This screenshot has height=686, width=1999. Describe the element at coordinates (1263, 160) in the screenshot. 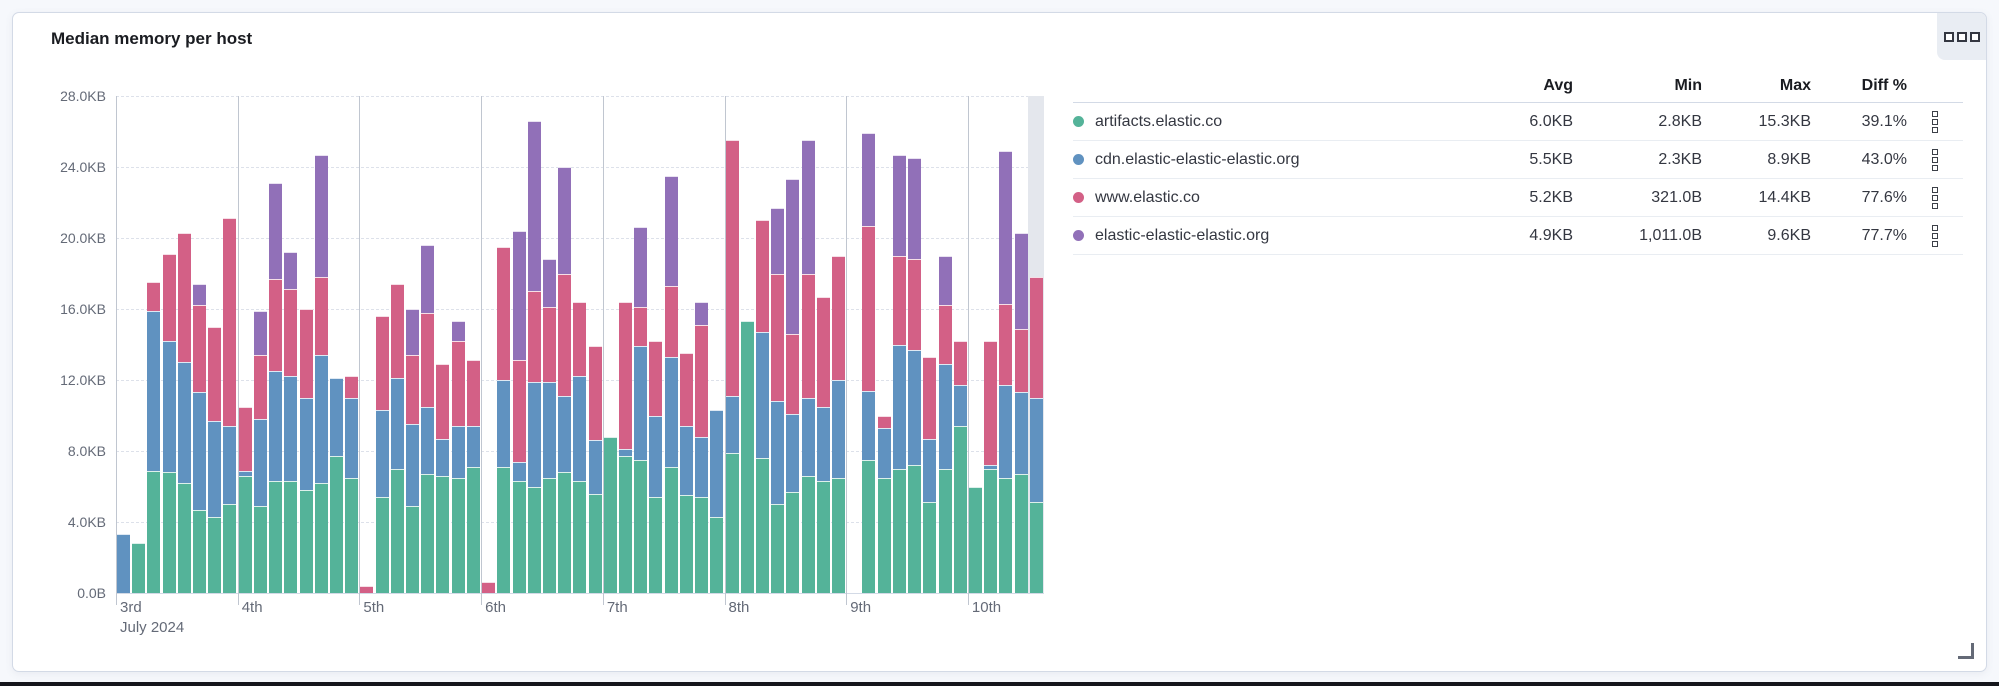

I see `legend-series-name: cdn.elastic-elastic-elastic.org` at that location.